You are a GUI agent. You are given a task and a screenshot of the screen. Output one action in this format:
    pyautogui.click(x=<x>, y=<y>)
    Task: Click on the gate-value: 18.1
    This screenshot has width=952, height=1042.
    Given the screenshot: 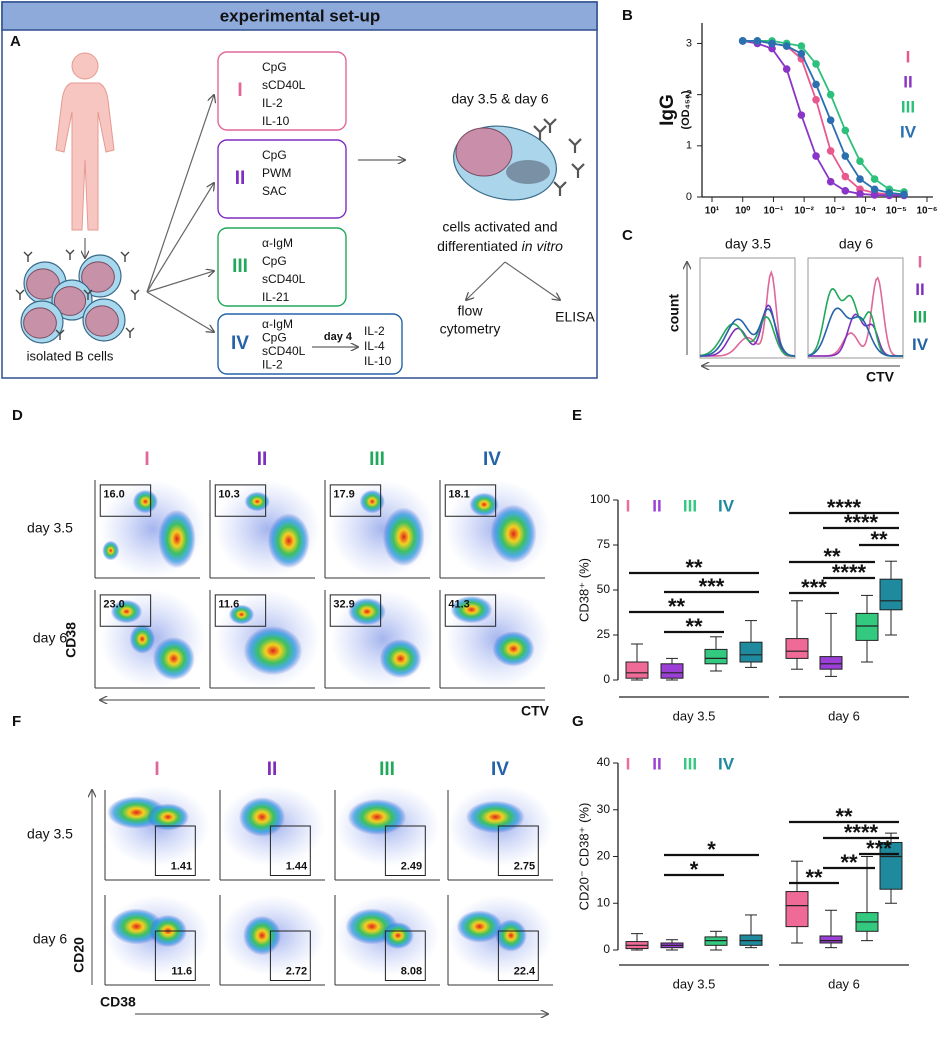 What is the action you would take?
    pyautogui.click(x=458, y=495)
    